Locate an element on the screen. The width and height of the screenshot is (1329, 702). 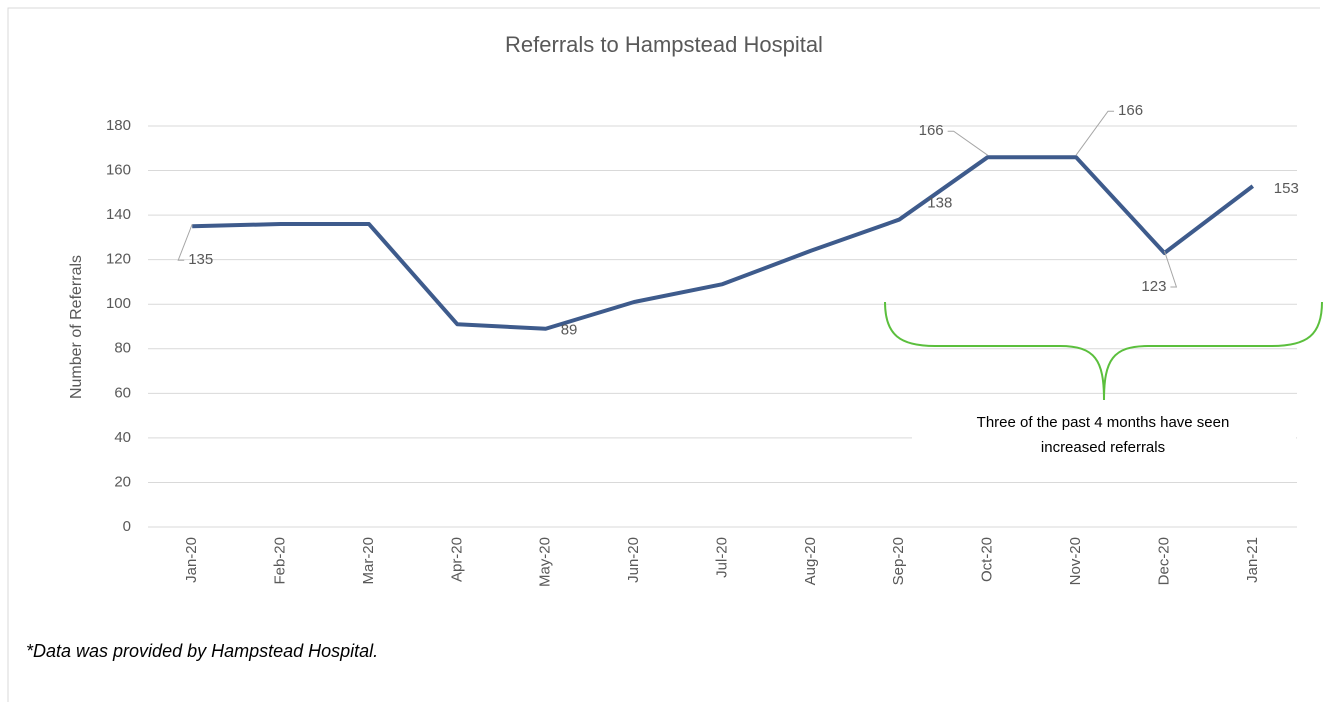
x-tick-label: Jul-20 is located at coordinates (721, 557).